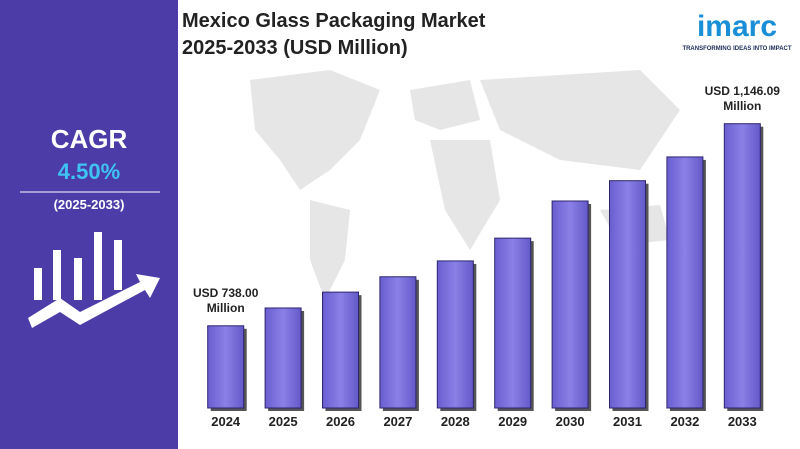  I want to click on x-tick-label: 2033, so click(742, 421).